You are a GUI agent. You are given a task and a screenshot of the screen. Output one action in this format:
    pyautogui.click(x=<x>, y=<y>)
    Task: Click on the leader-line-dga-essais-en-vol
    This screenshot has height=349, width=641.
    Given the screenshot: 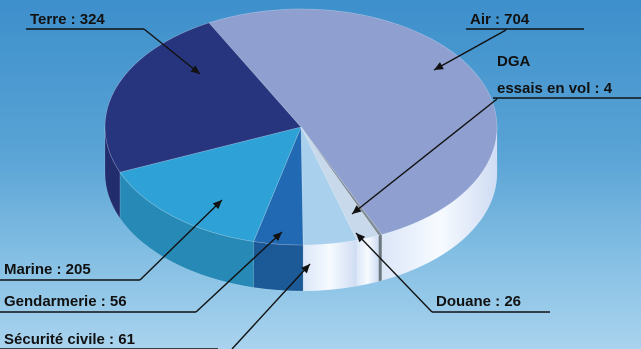 What is the action you would take?
    pyautogui.click(x=424, y=156)
    